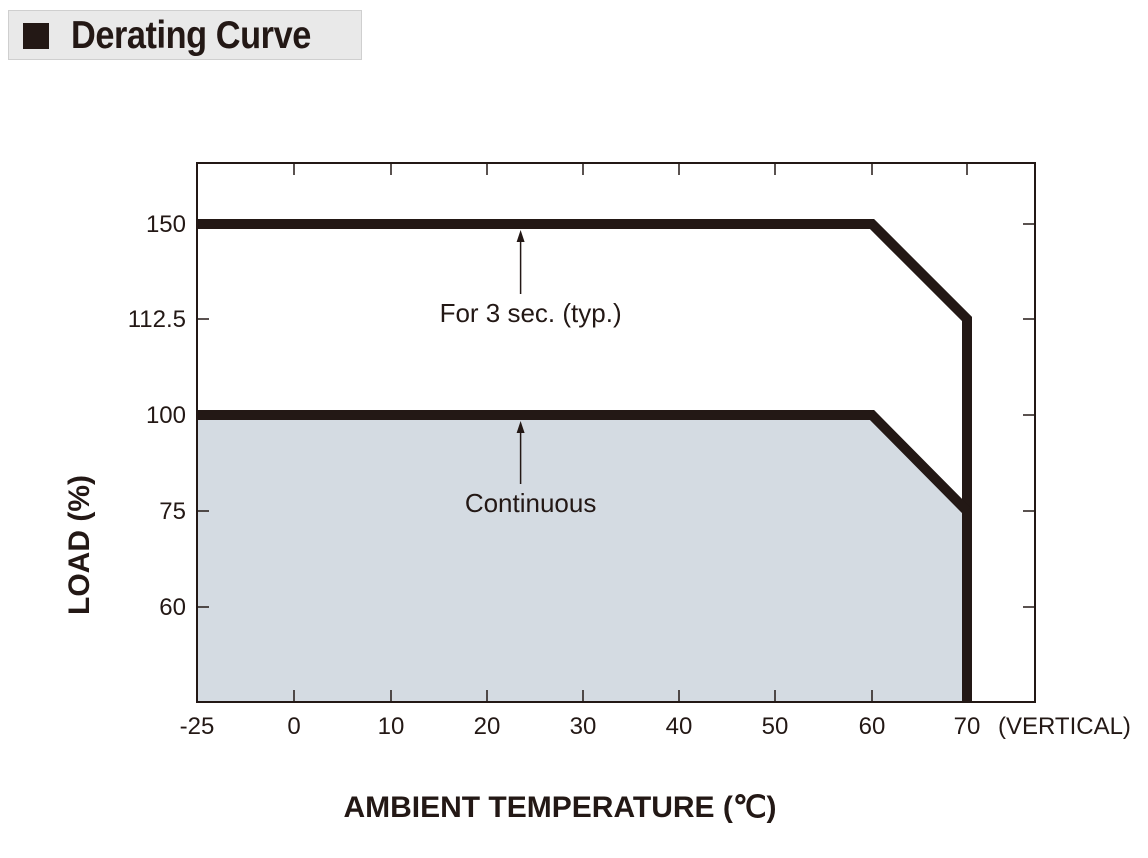 Image resolution: width=1148 pixels, height=858 pixels. I want to click on y-tick-label: 75, so click(172, 511).